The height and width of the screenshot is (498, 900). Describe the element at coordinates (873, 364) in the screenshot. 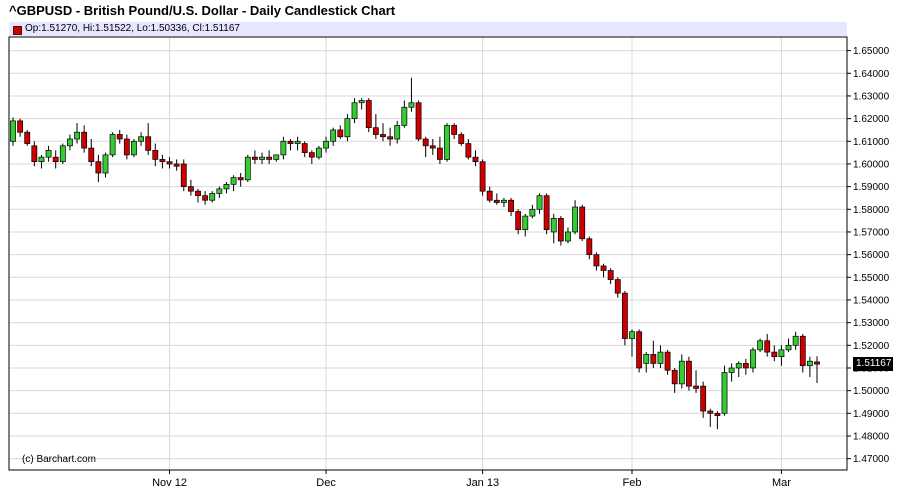

I see `last-price-marker: 1.51167` at that location.